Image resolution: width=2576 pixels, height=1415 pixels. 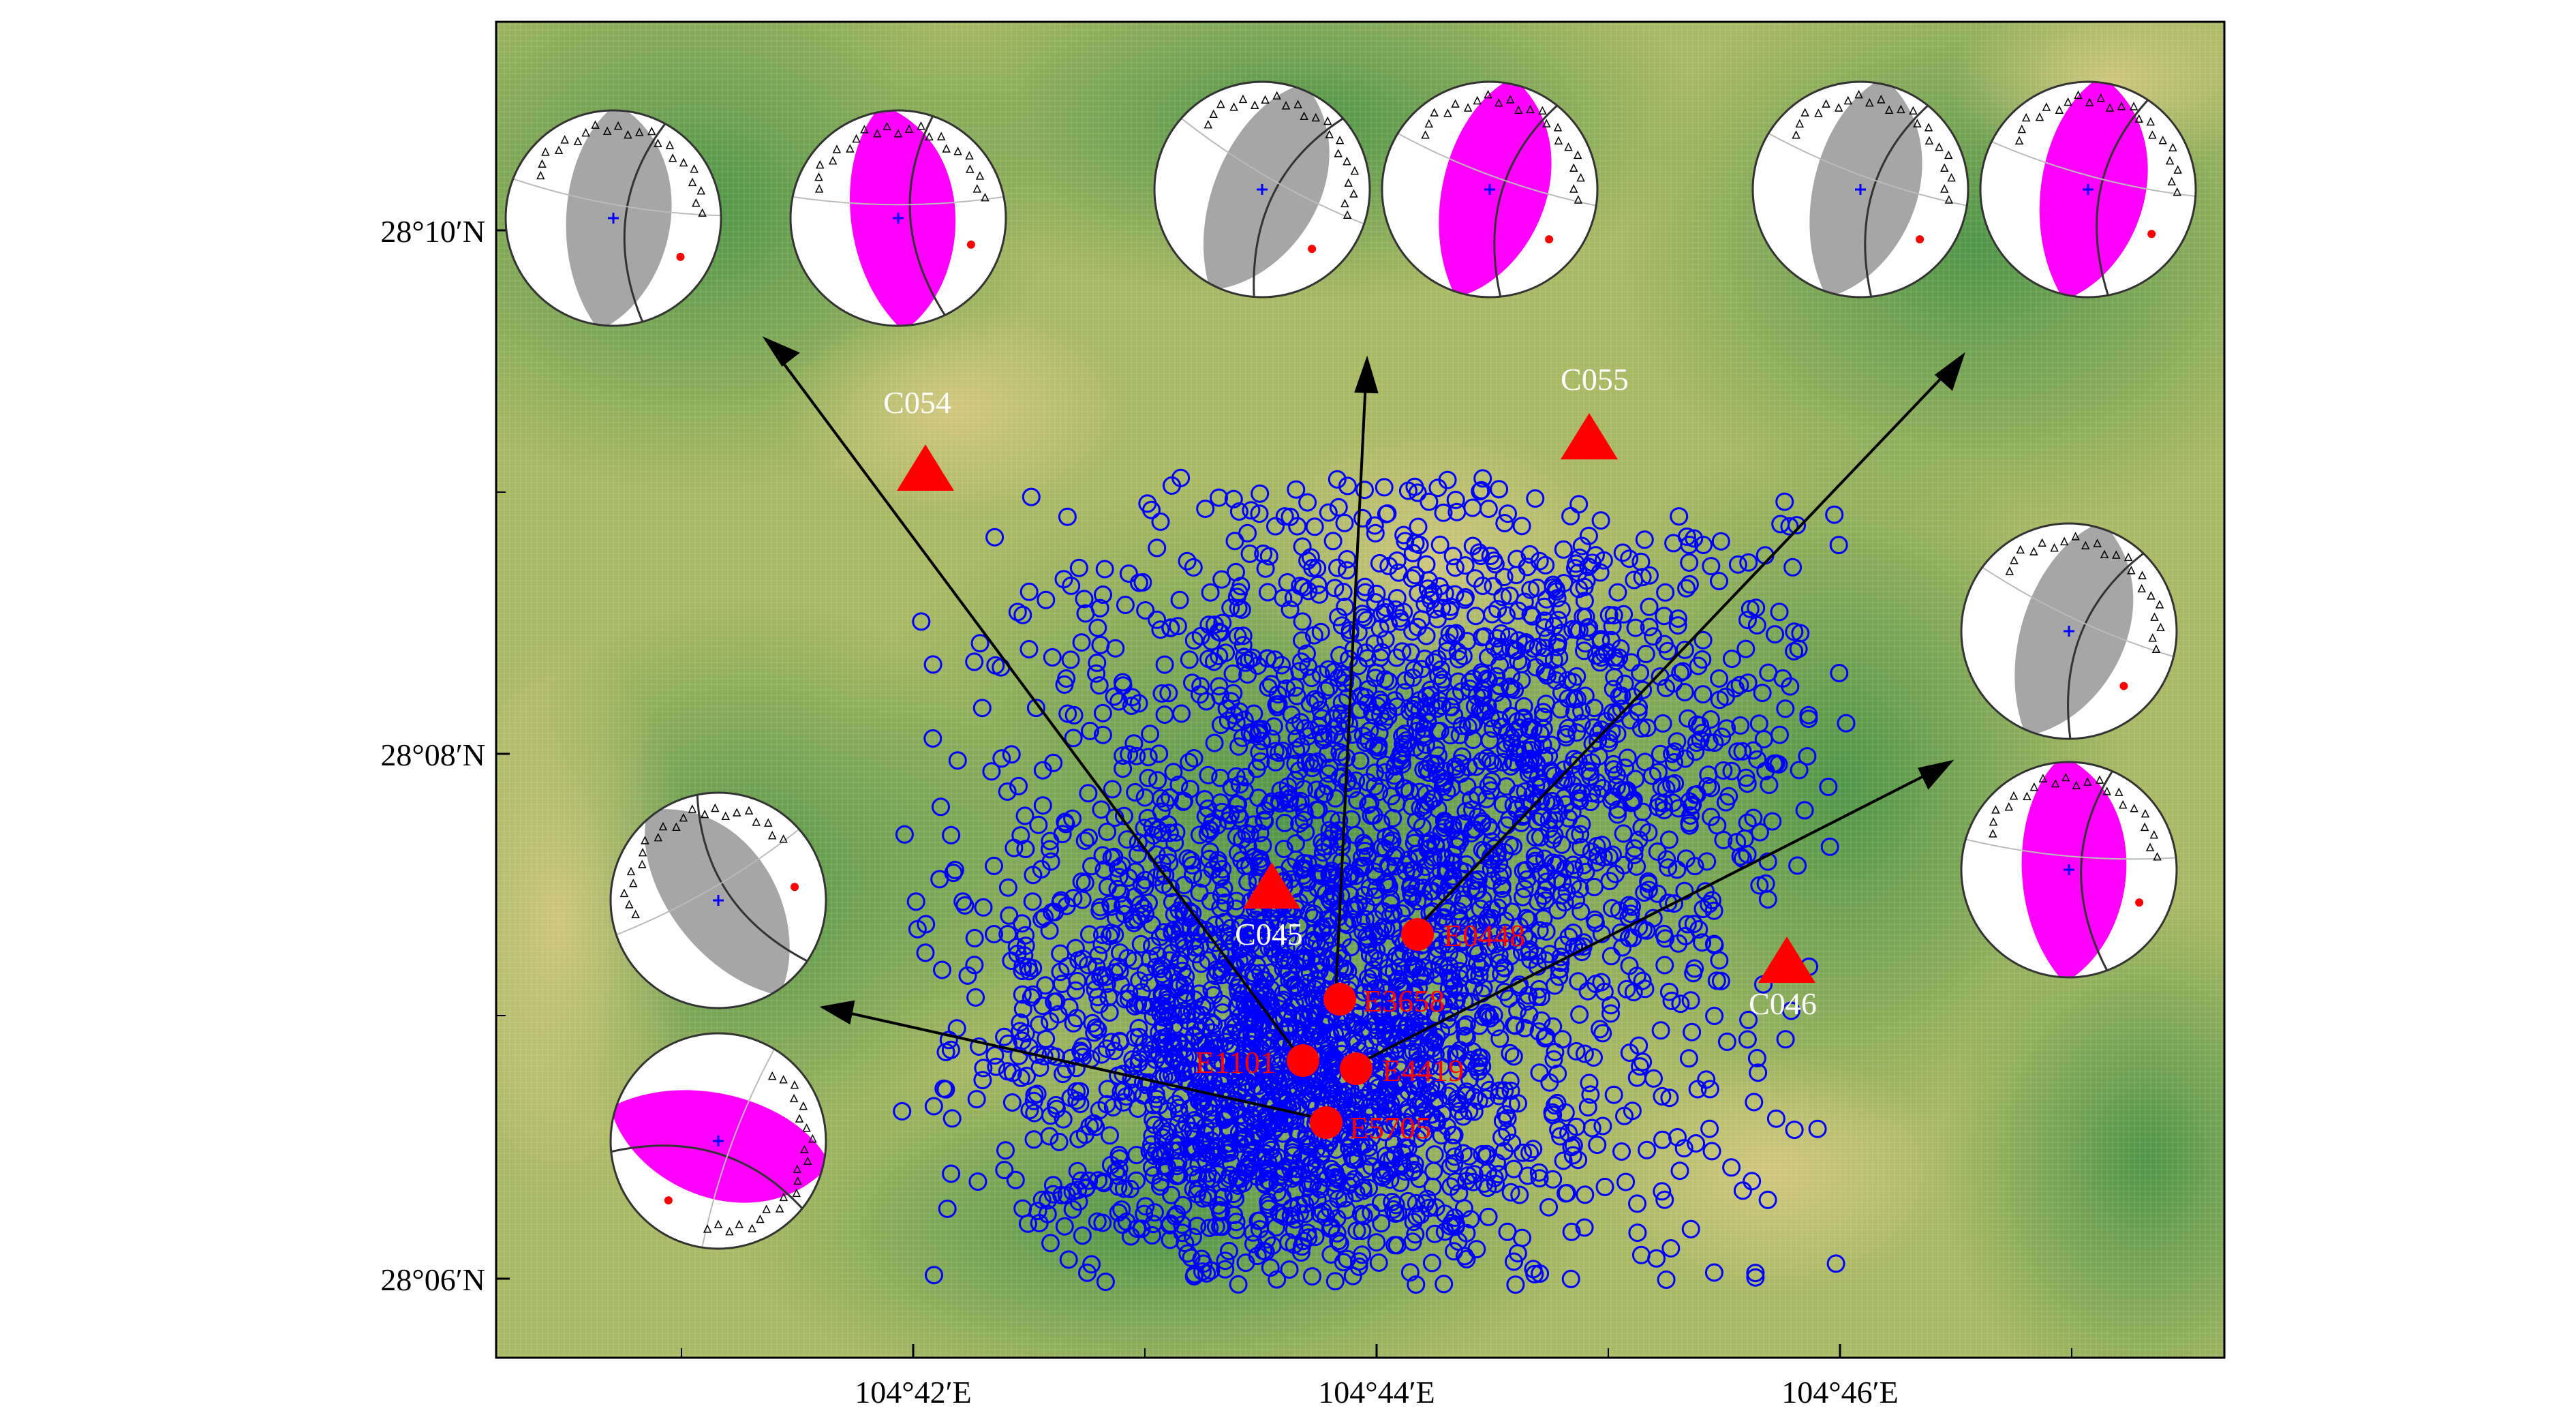 I want to click on station-label: C046, so click(x=1783, y=1003).